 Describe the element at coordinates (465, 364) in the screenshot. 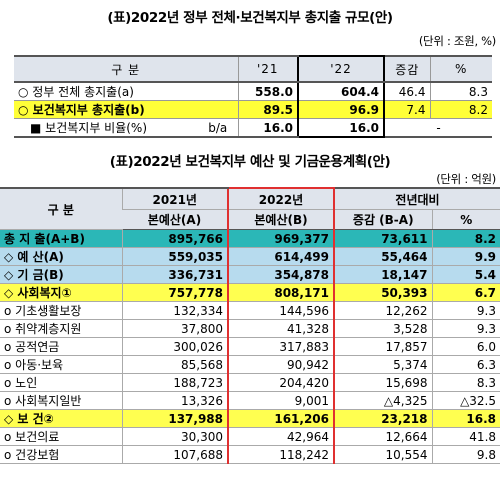

I see `cell-pct: 6.3` at that location.